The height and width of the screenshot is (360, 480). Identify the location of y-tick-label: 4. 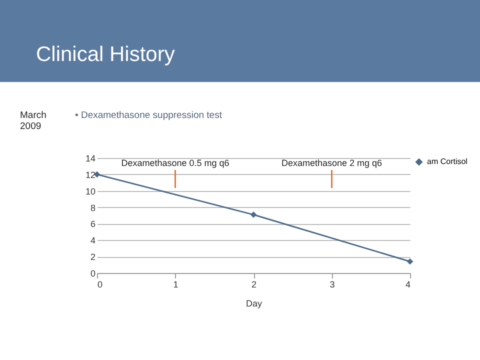
(93, 241).